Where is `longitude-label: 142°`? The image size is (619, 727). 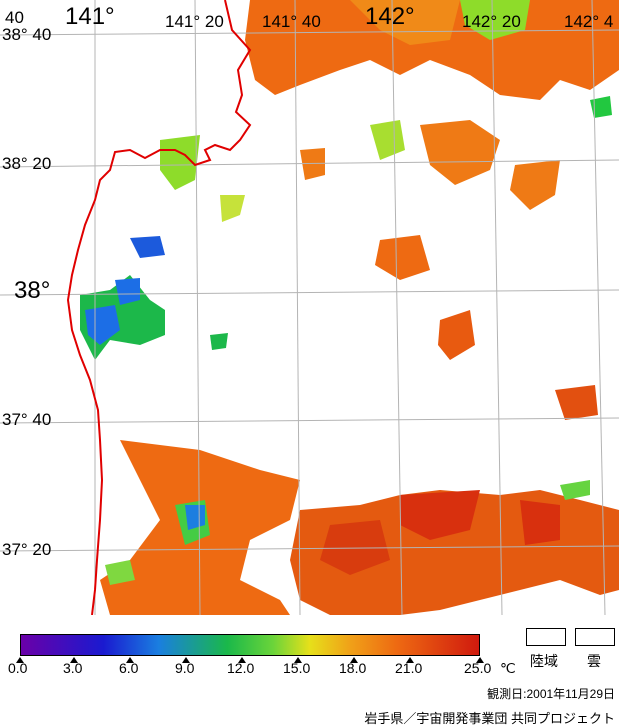
longitude-label: 142° is located at coordinates (390, 16).